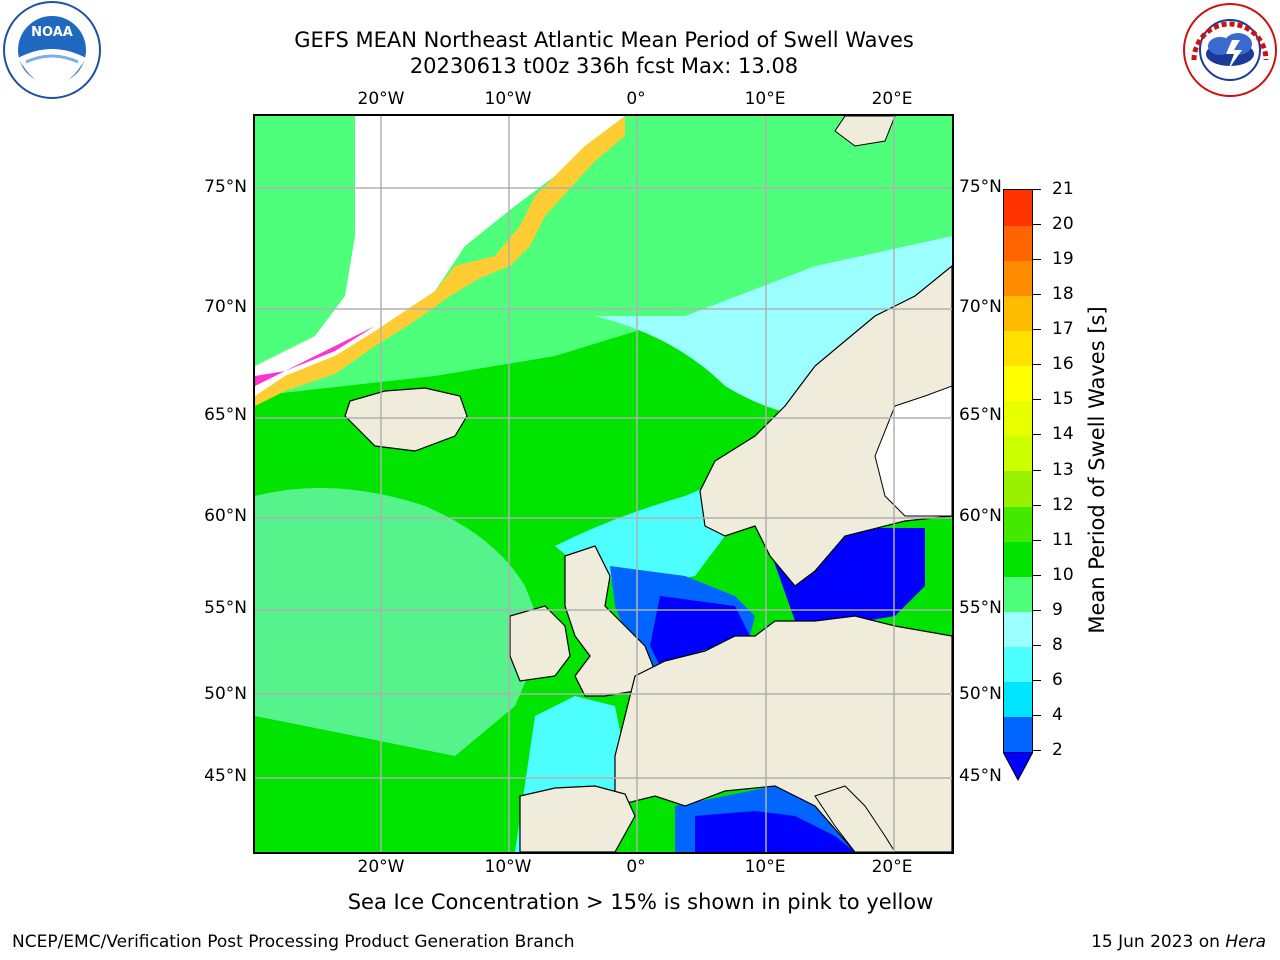 This screenshot has width=1280, height=960. I want to click on colorbar-tick-label: 4, so click(1057, 714).